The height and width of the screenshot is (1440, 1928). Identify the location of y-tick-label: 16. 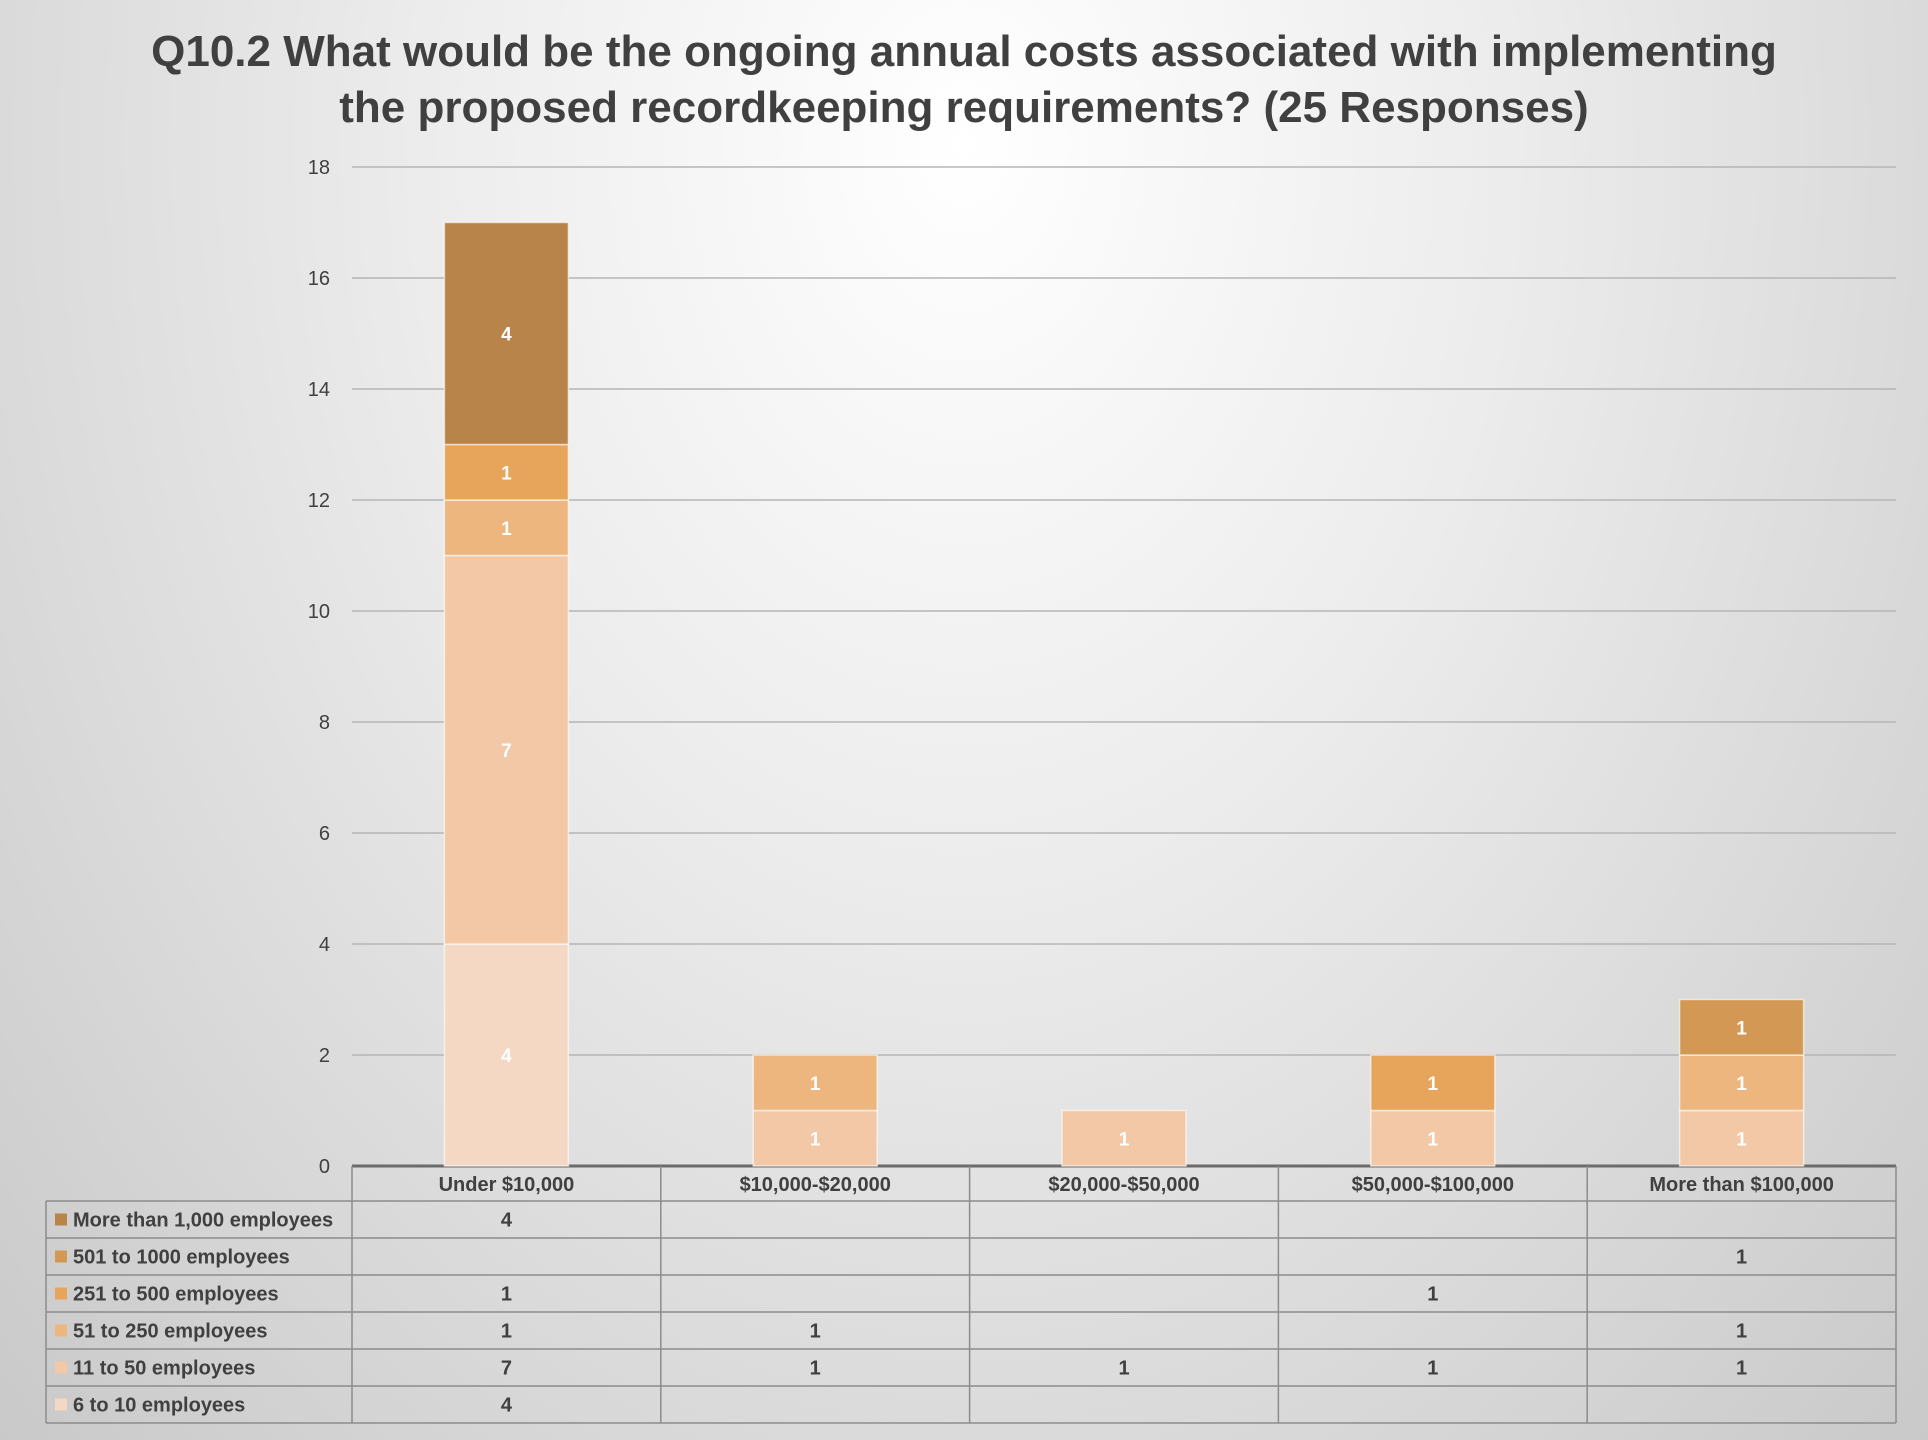
(319, 279).